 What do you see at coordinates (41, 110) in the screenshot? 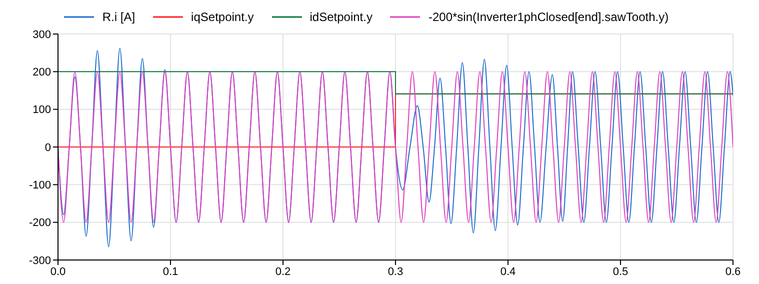
I see `y-tick-label: 100` at bounding box center [41, 110].